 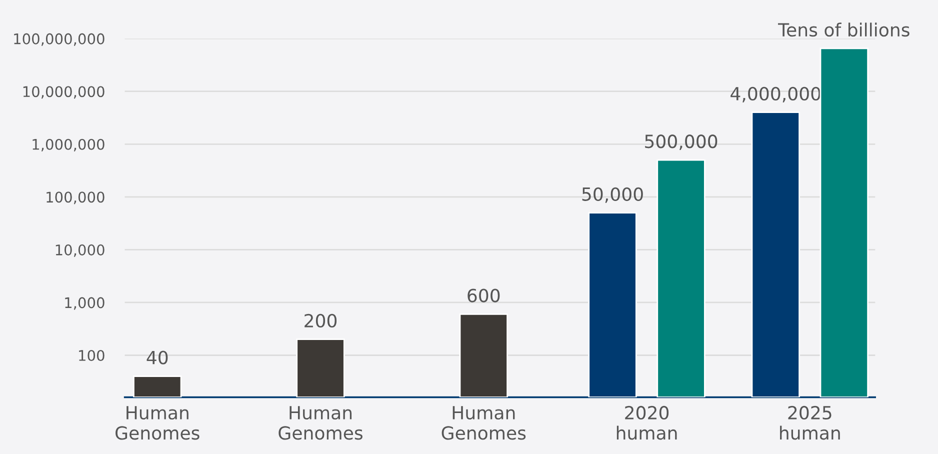 What do you see at coordinates (63, 92) in the screenshot?
I see `y-tick-label: 10,000,000` at bounding box center [63, 92].